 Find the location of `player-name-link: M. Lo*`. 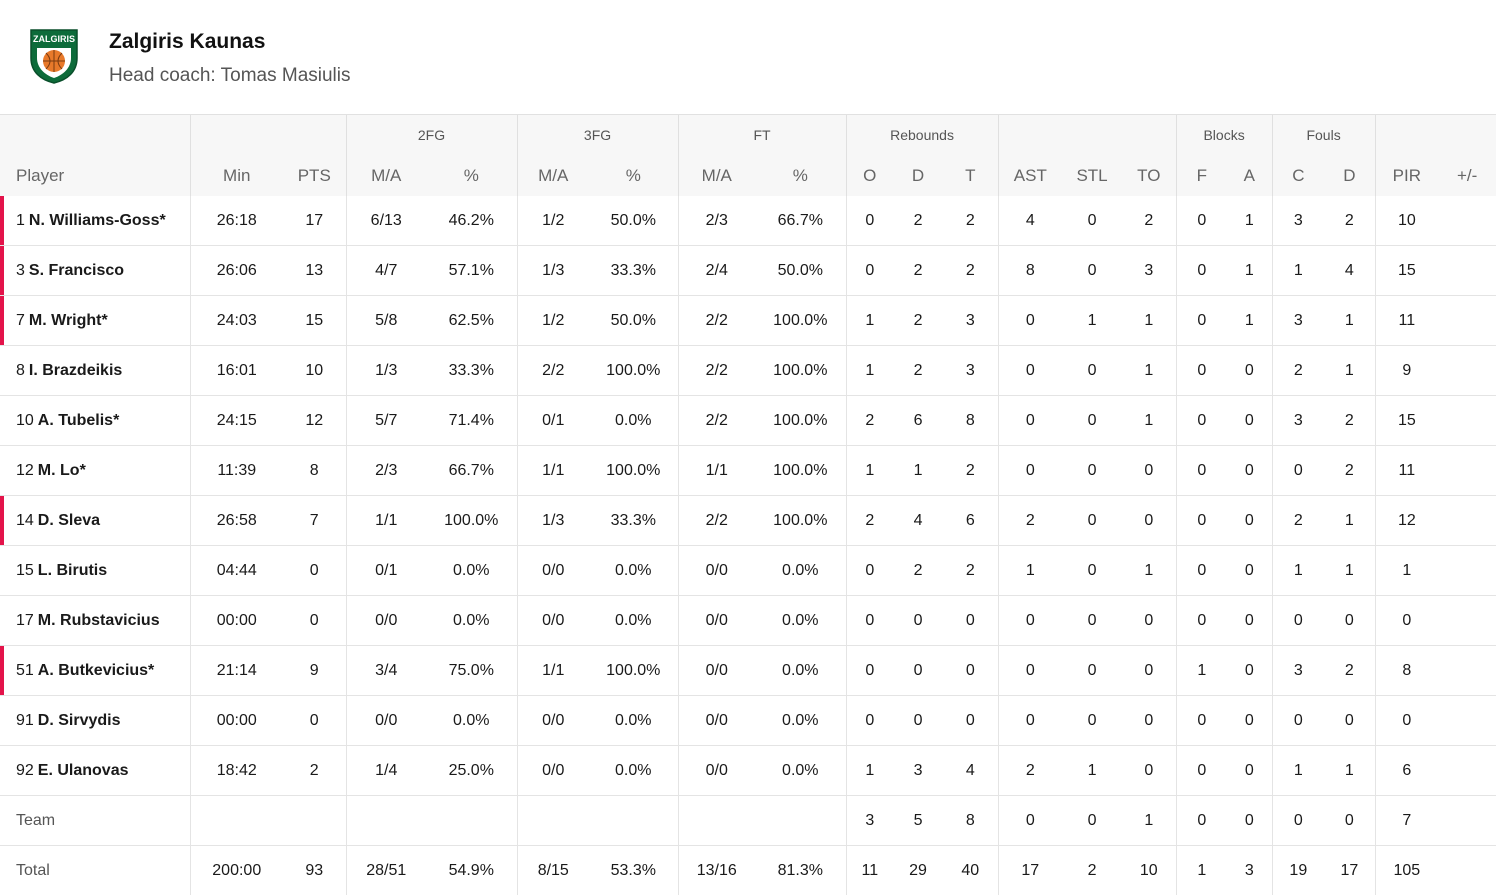

player-name-link: M. Lo* is located at coordinates (62, 470).